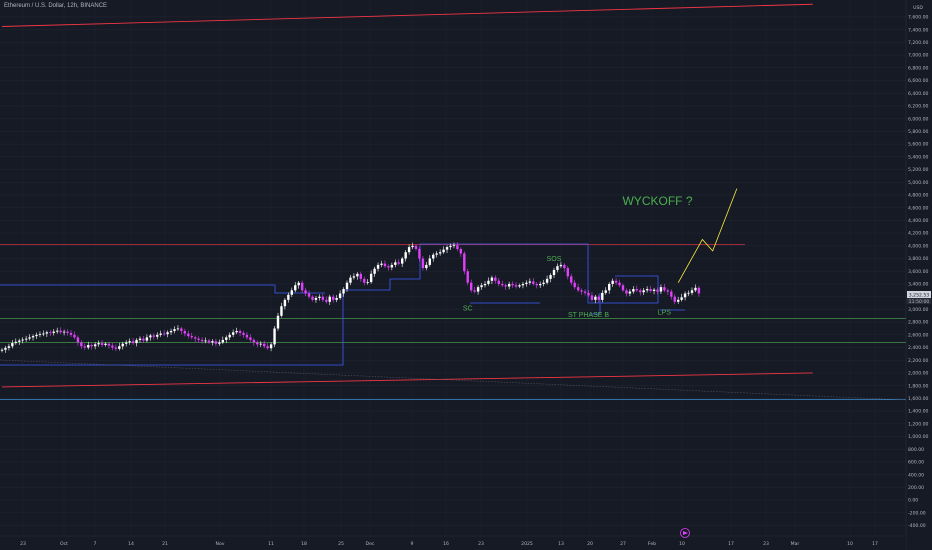  What do you see at coordinates (588, 315) in the screenshot?
I see `annotation-label: ST PHASE B` at bounding box center [588, 315].